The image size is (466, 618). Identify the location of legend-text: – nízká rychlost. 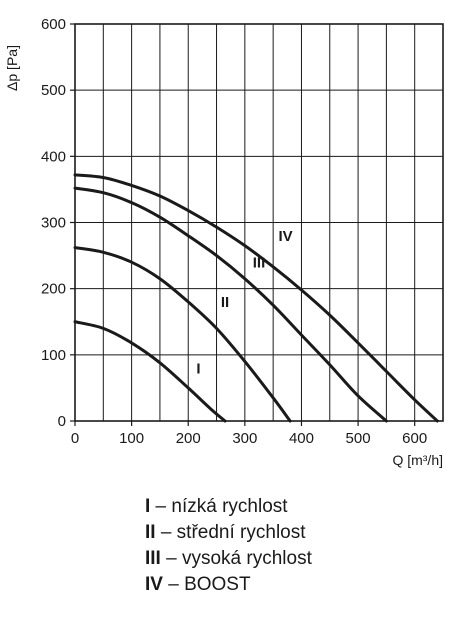
(219, 506).